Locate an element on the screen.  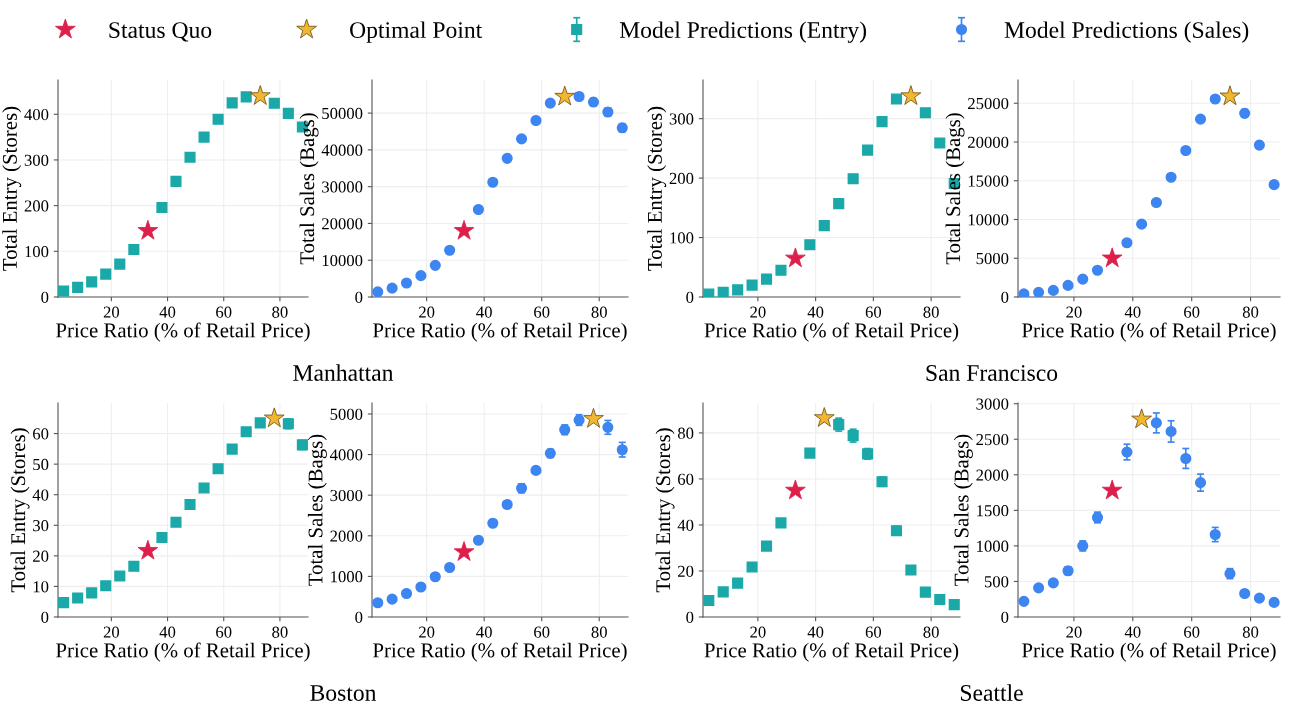
text: Manhattan is located at coordinates (343, 372).